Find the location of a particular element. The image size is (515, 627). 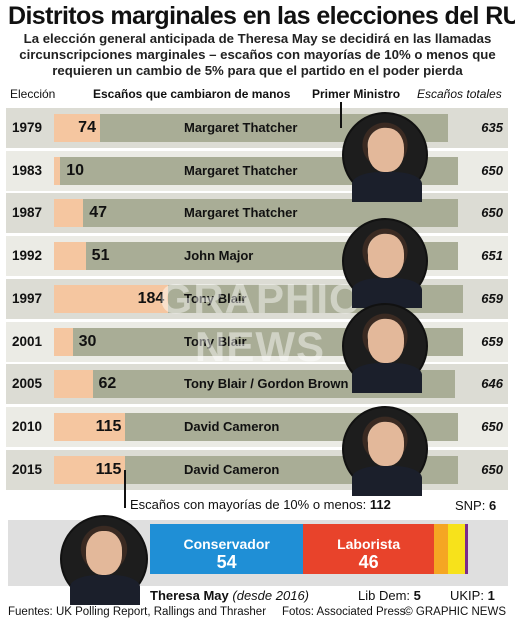

pm-pointer-line is located at coordinates (341, 115).